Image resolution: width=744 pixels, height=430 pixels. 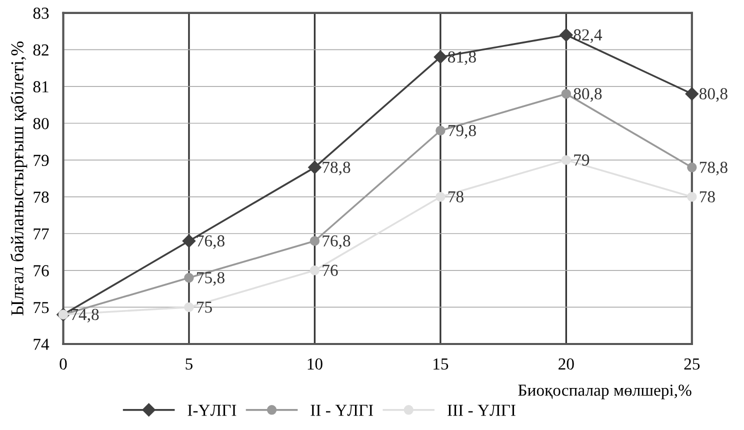 What do you see at coordinates (19, 179) in the screenshot?
I see `y-axis-title: Ылғал байланыстырғыш қабілеті,%` at bounding box center [19, 179].